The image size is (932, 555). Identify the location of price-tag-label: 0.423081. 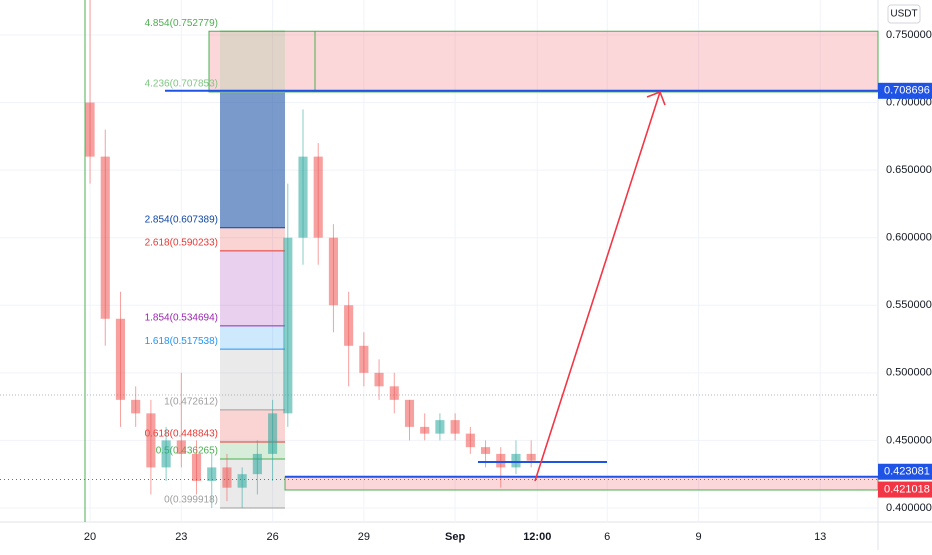
(907, 472).